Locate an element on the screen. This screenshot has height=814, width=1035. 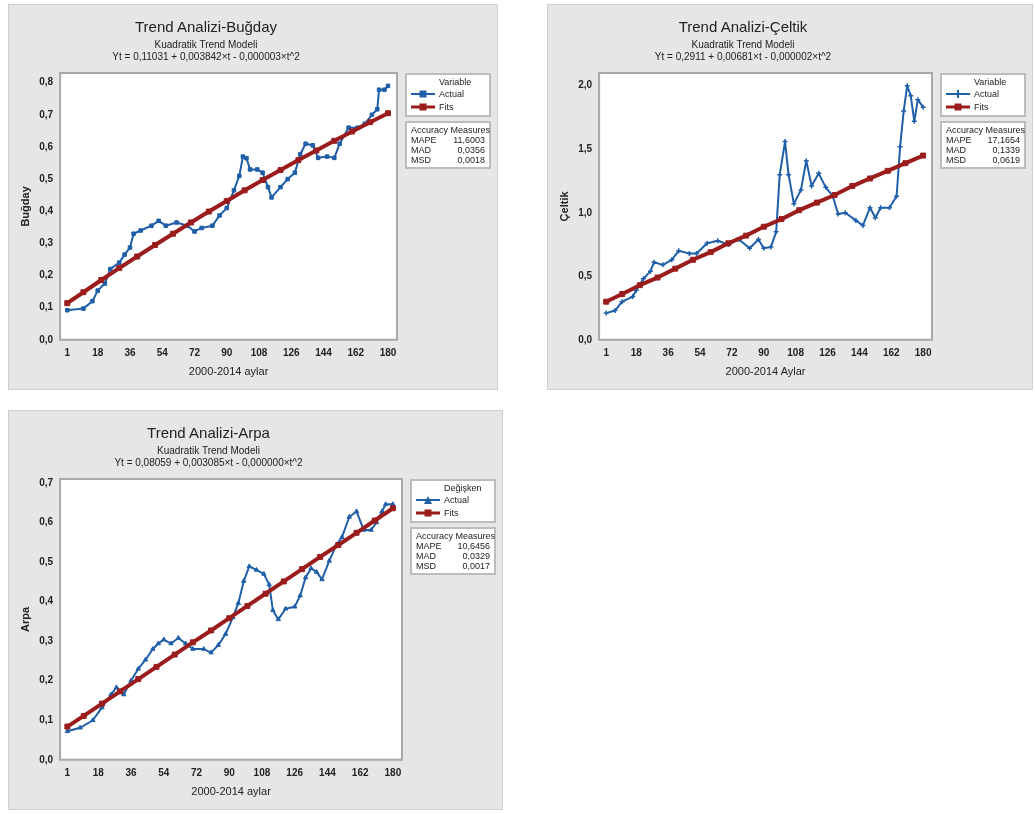
text: MSD 0,0018 is located at coordinates (448, 160).